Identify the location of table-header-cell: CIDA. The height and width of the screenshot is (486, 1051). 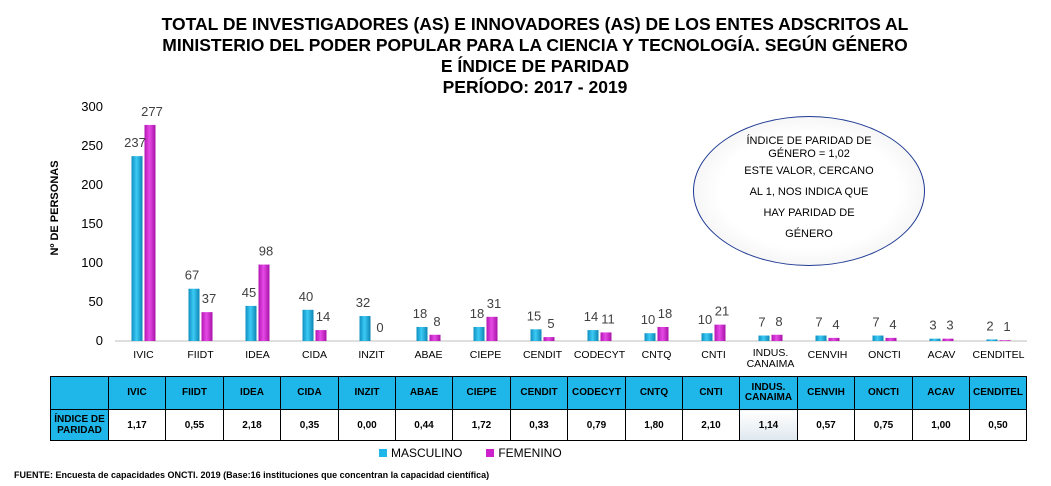
(309, 393).